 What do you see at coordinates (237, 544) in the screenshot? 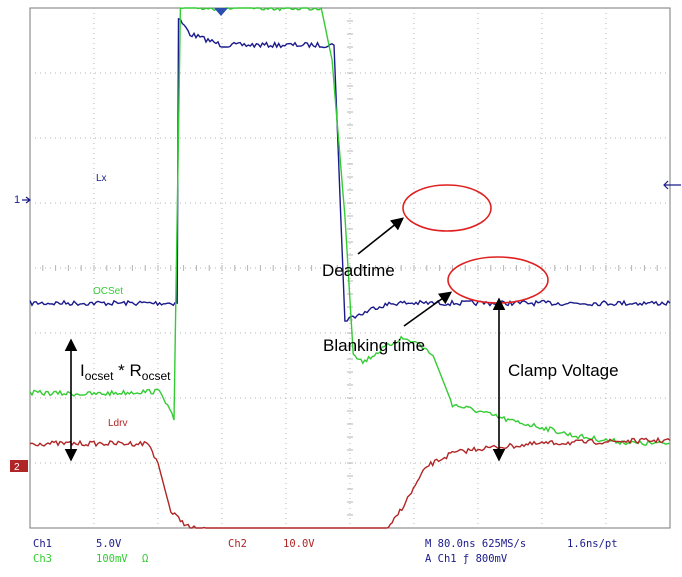
I see `status-ch2: Ch2` at bounding box center [237, 544].